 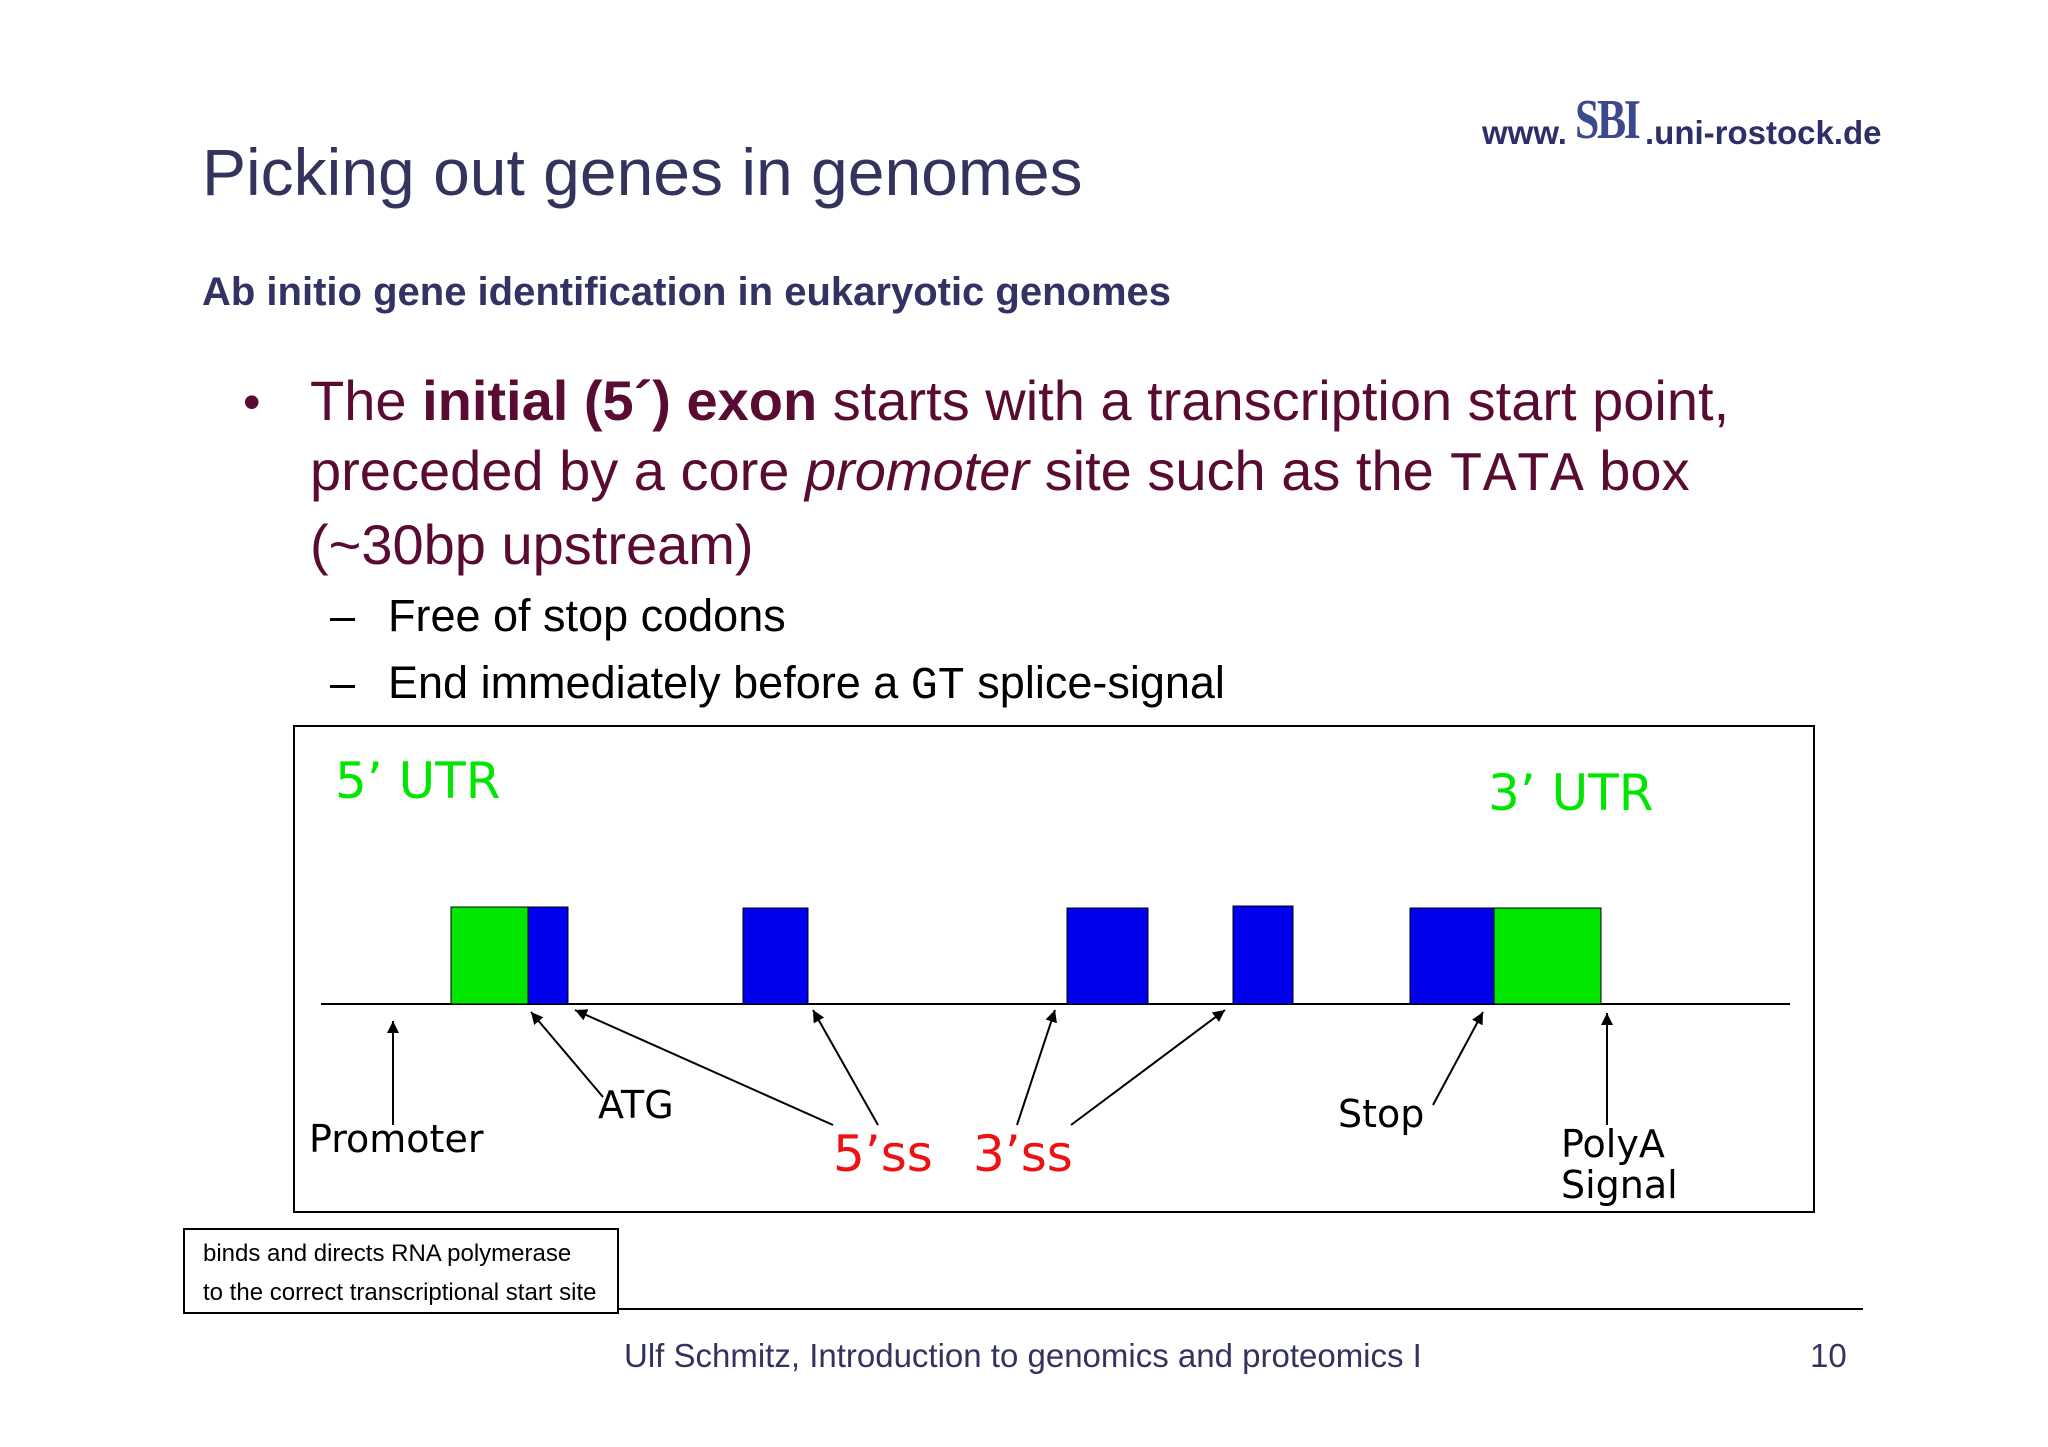 What do you see at coordinates (642, 172) in the screenshot?
I see `page-title: Picking out genes in genomes` at bounding box center [642, 172].